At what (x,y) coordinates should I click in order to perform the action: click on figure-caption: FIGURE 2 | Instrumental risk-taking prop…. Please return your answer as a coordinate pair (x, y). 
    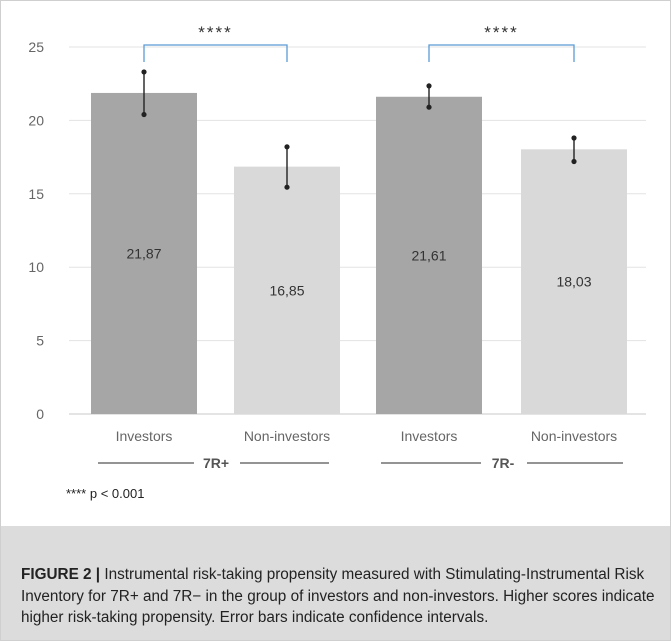
    Looking at the image, I should click on (341, 596).